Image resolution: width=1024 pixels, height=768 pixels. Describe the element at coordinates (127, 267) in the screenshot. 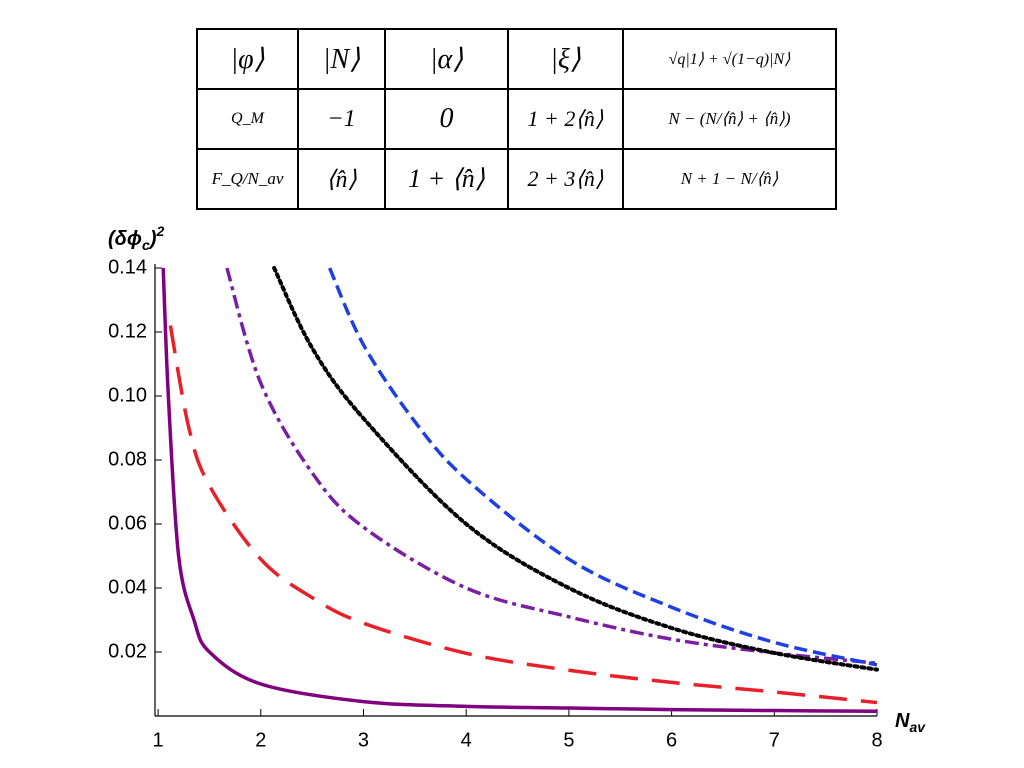

I see `y-tick-label: 0.14` at that location.